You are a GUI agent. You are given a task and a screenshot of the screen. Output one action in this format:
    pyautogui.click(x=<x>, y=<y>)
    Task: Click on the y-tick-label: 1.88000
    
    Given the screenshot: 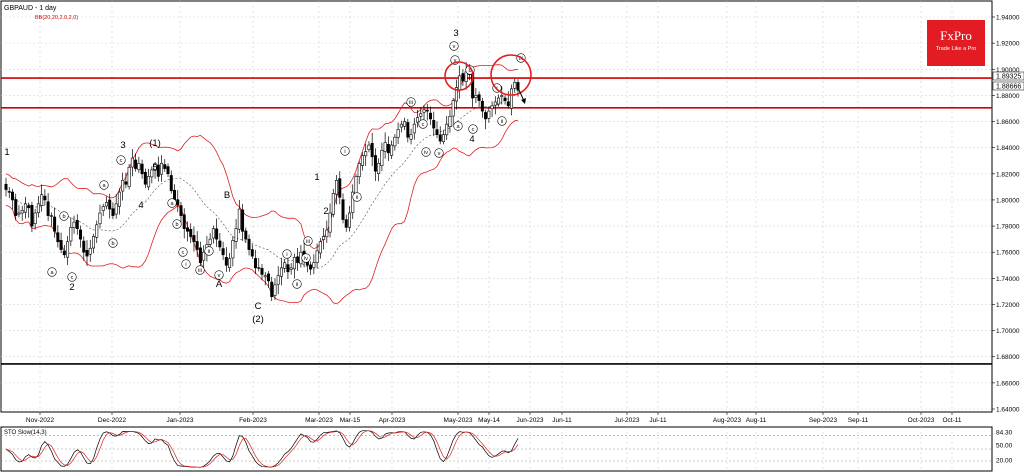 What is the action you would take?
    pyautogui.click(x=1008, y=96)
    